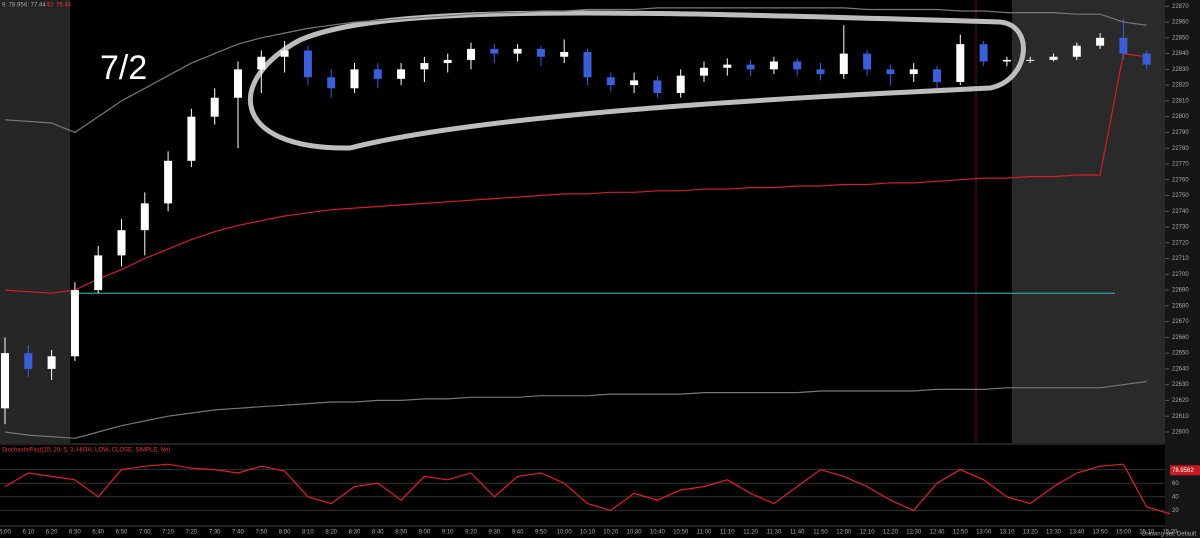 Image resolution: width=1200 pixels, height=538 pixels. Describe the element at coordinates (1147, 533) in the screenshot. I see `x-tick-label: 15:10` at that location.